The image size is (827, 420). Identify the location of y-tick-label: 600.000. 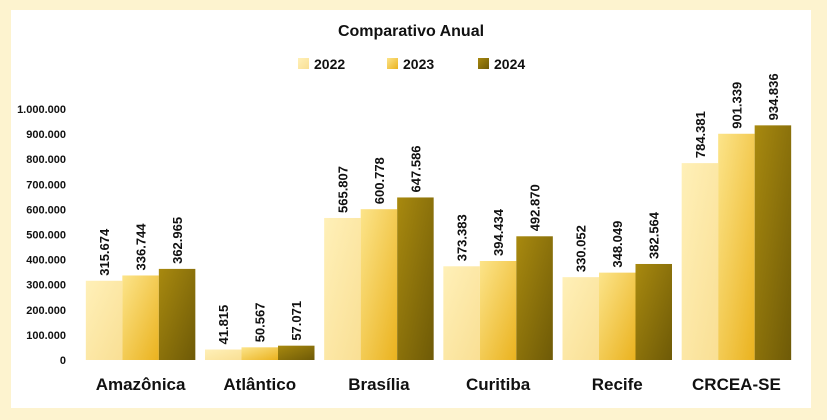
(46, 210).